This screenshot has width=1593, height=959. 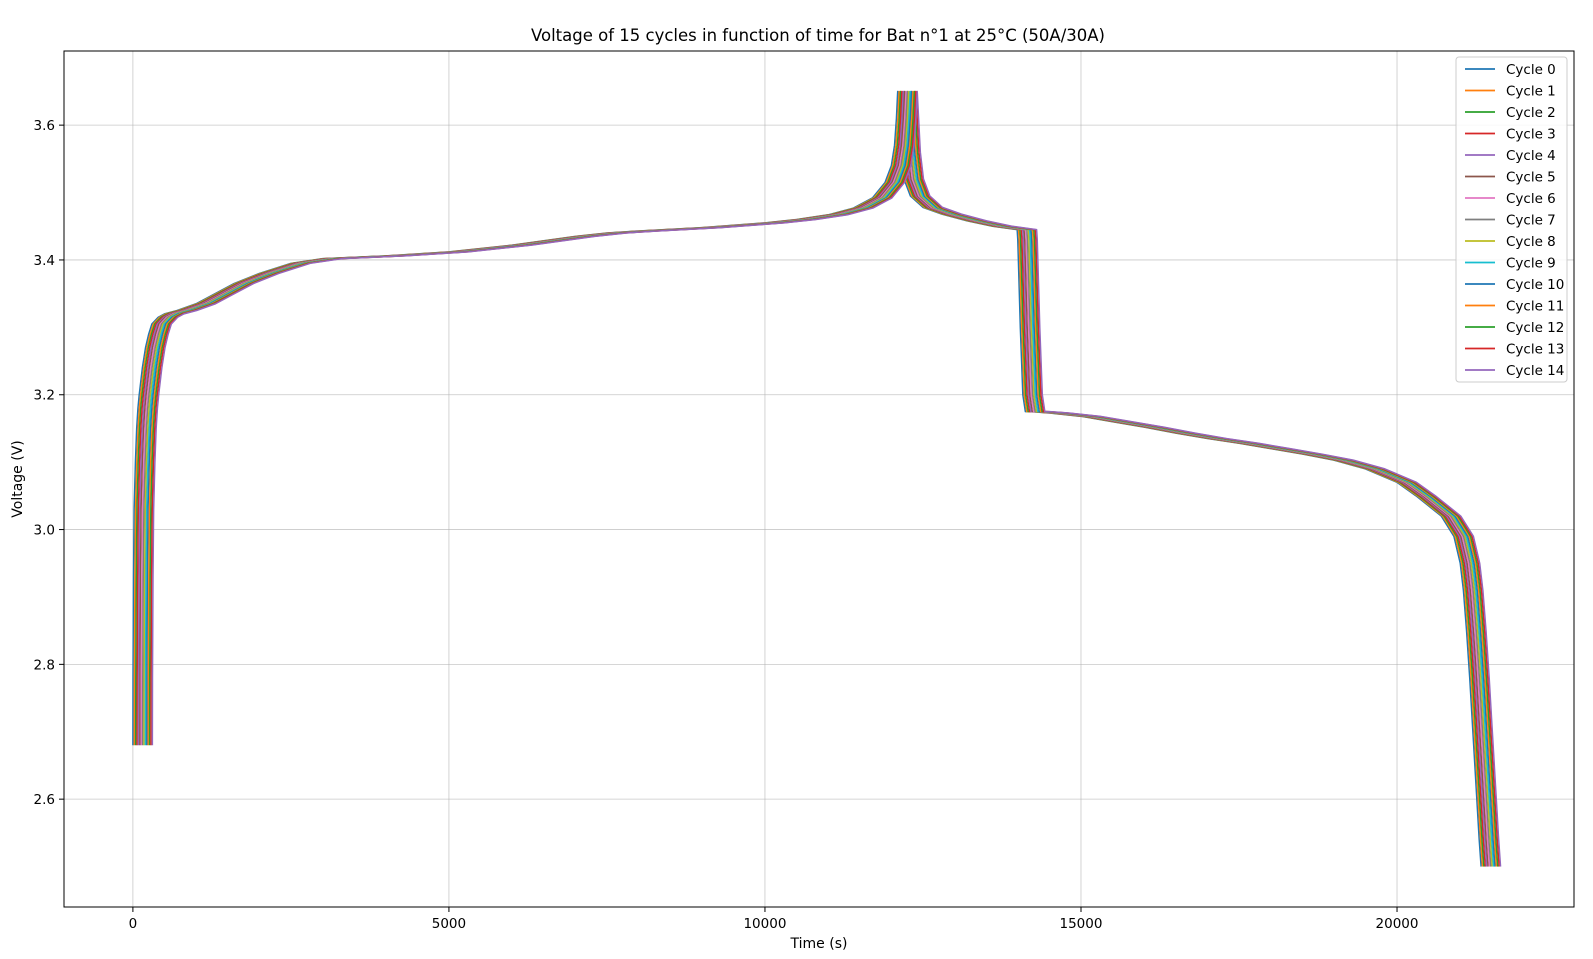 I want to click on legend-label: Cycle 3, so click(x=1531, y=135).